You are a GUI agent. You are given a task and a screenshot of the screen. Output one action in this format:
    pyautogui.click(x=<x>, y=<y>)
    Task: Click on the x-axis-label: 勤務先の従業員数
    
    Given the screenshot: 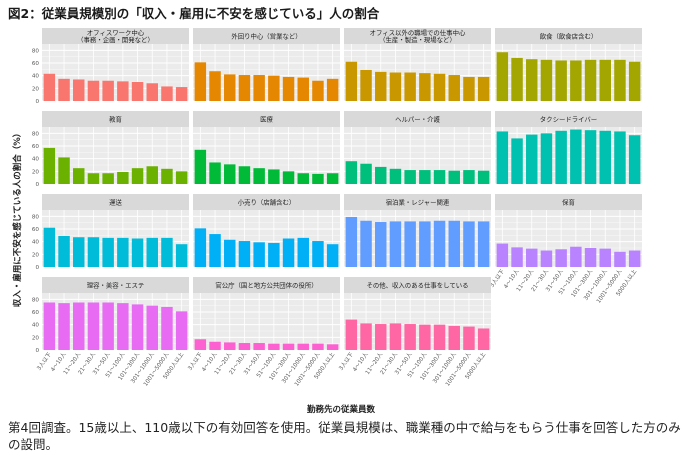 What is the action you would take?
    pyautogui.click(x=341, y=409)
    